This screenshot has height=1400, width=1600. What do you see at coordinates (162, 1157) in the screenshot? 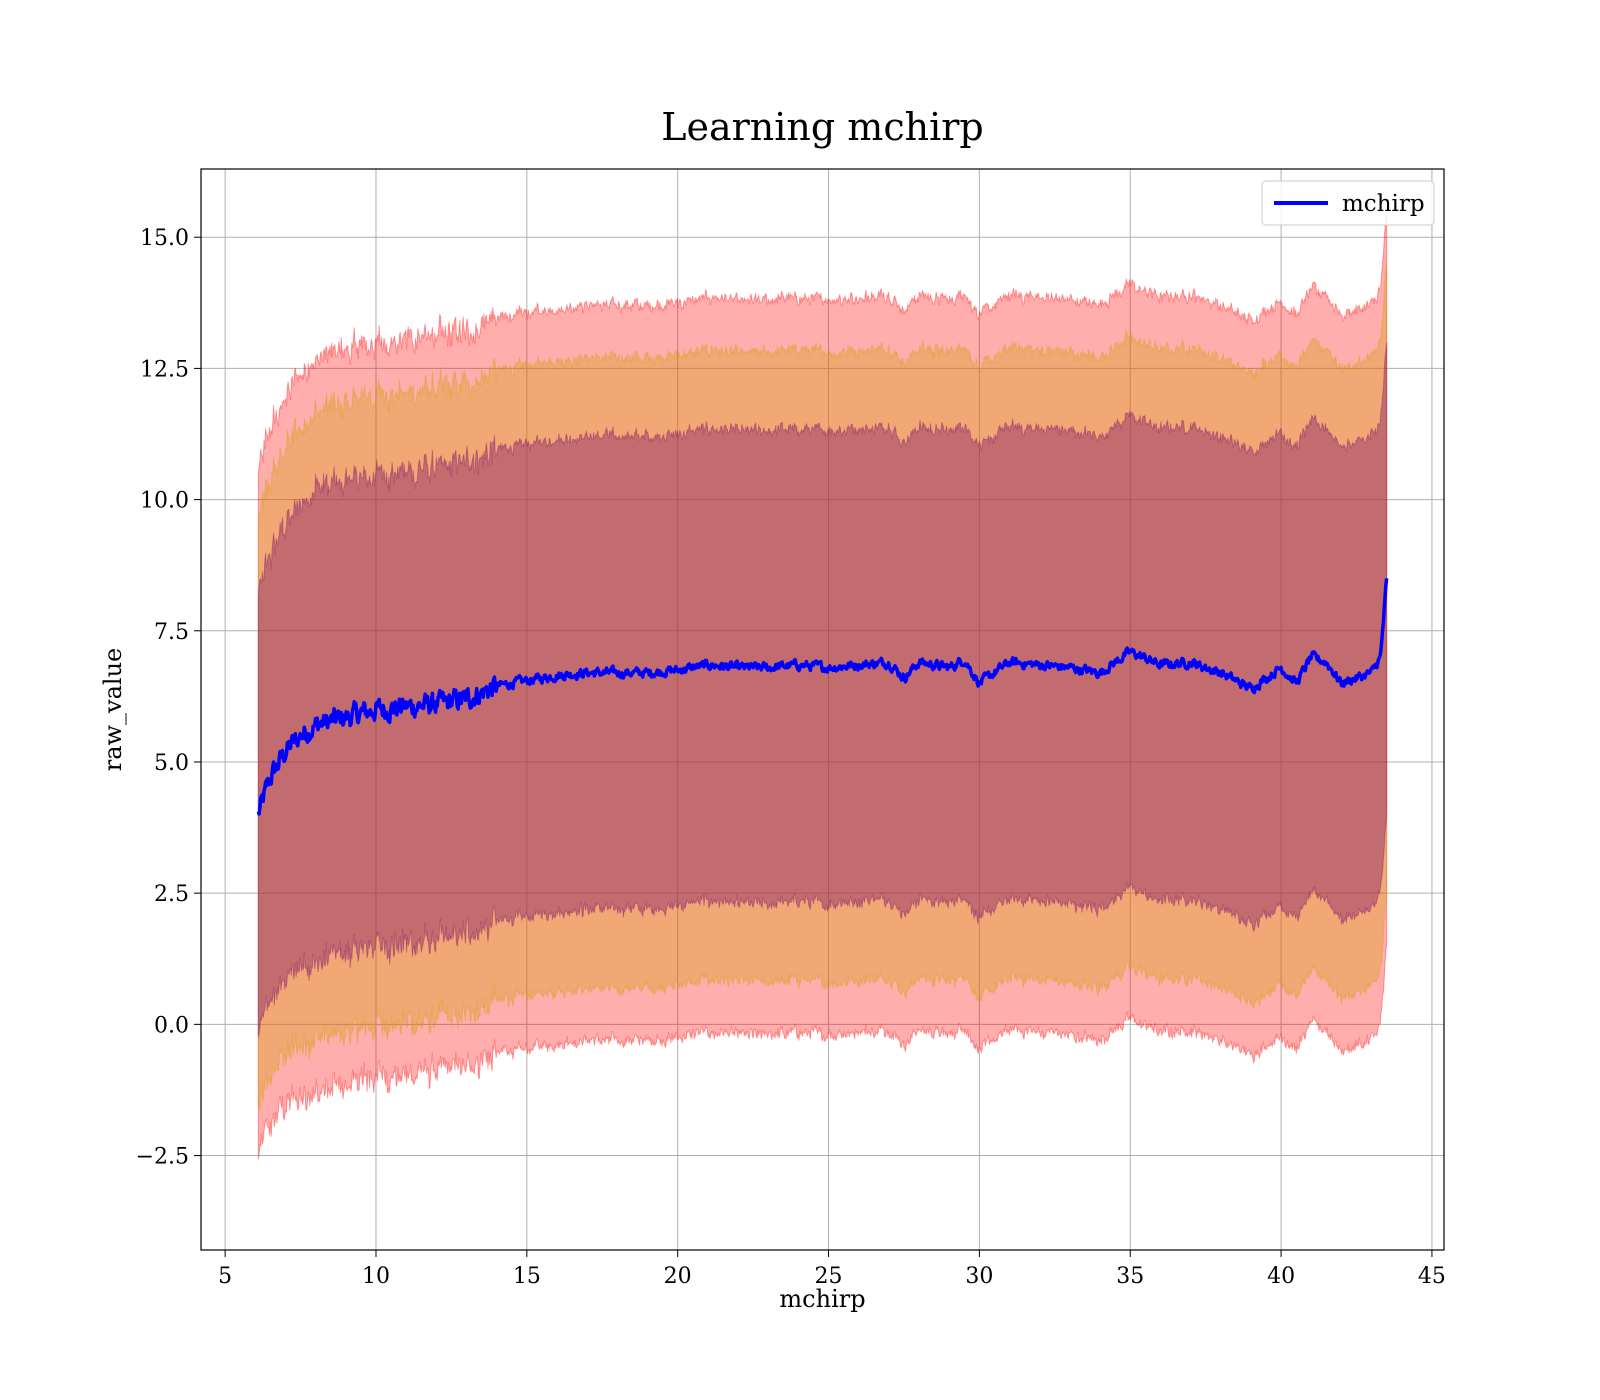
I see `y-tick-label: −2.5` at bounding box center [162, 1157].